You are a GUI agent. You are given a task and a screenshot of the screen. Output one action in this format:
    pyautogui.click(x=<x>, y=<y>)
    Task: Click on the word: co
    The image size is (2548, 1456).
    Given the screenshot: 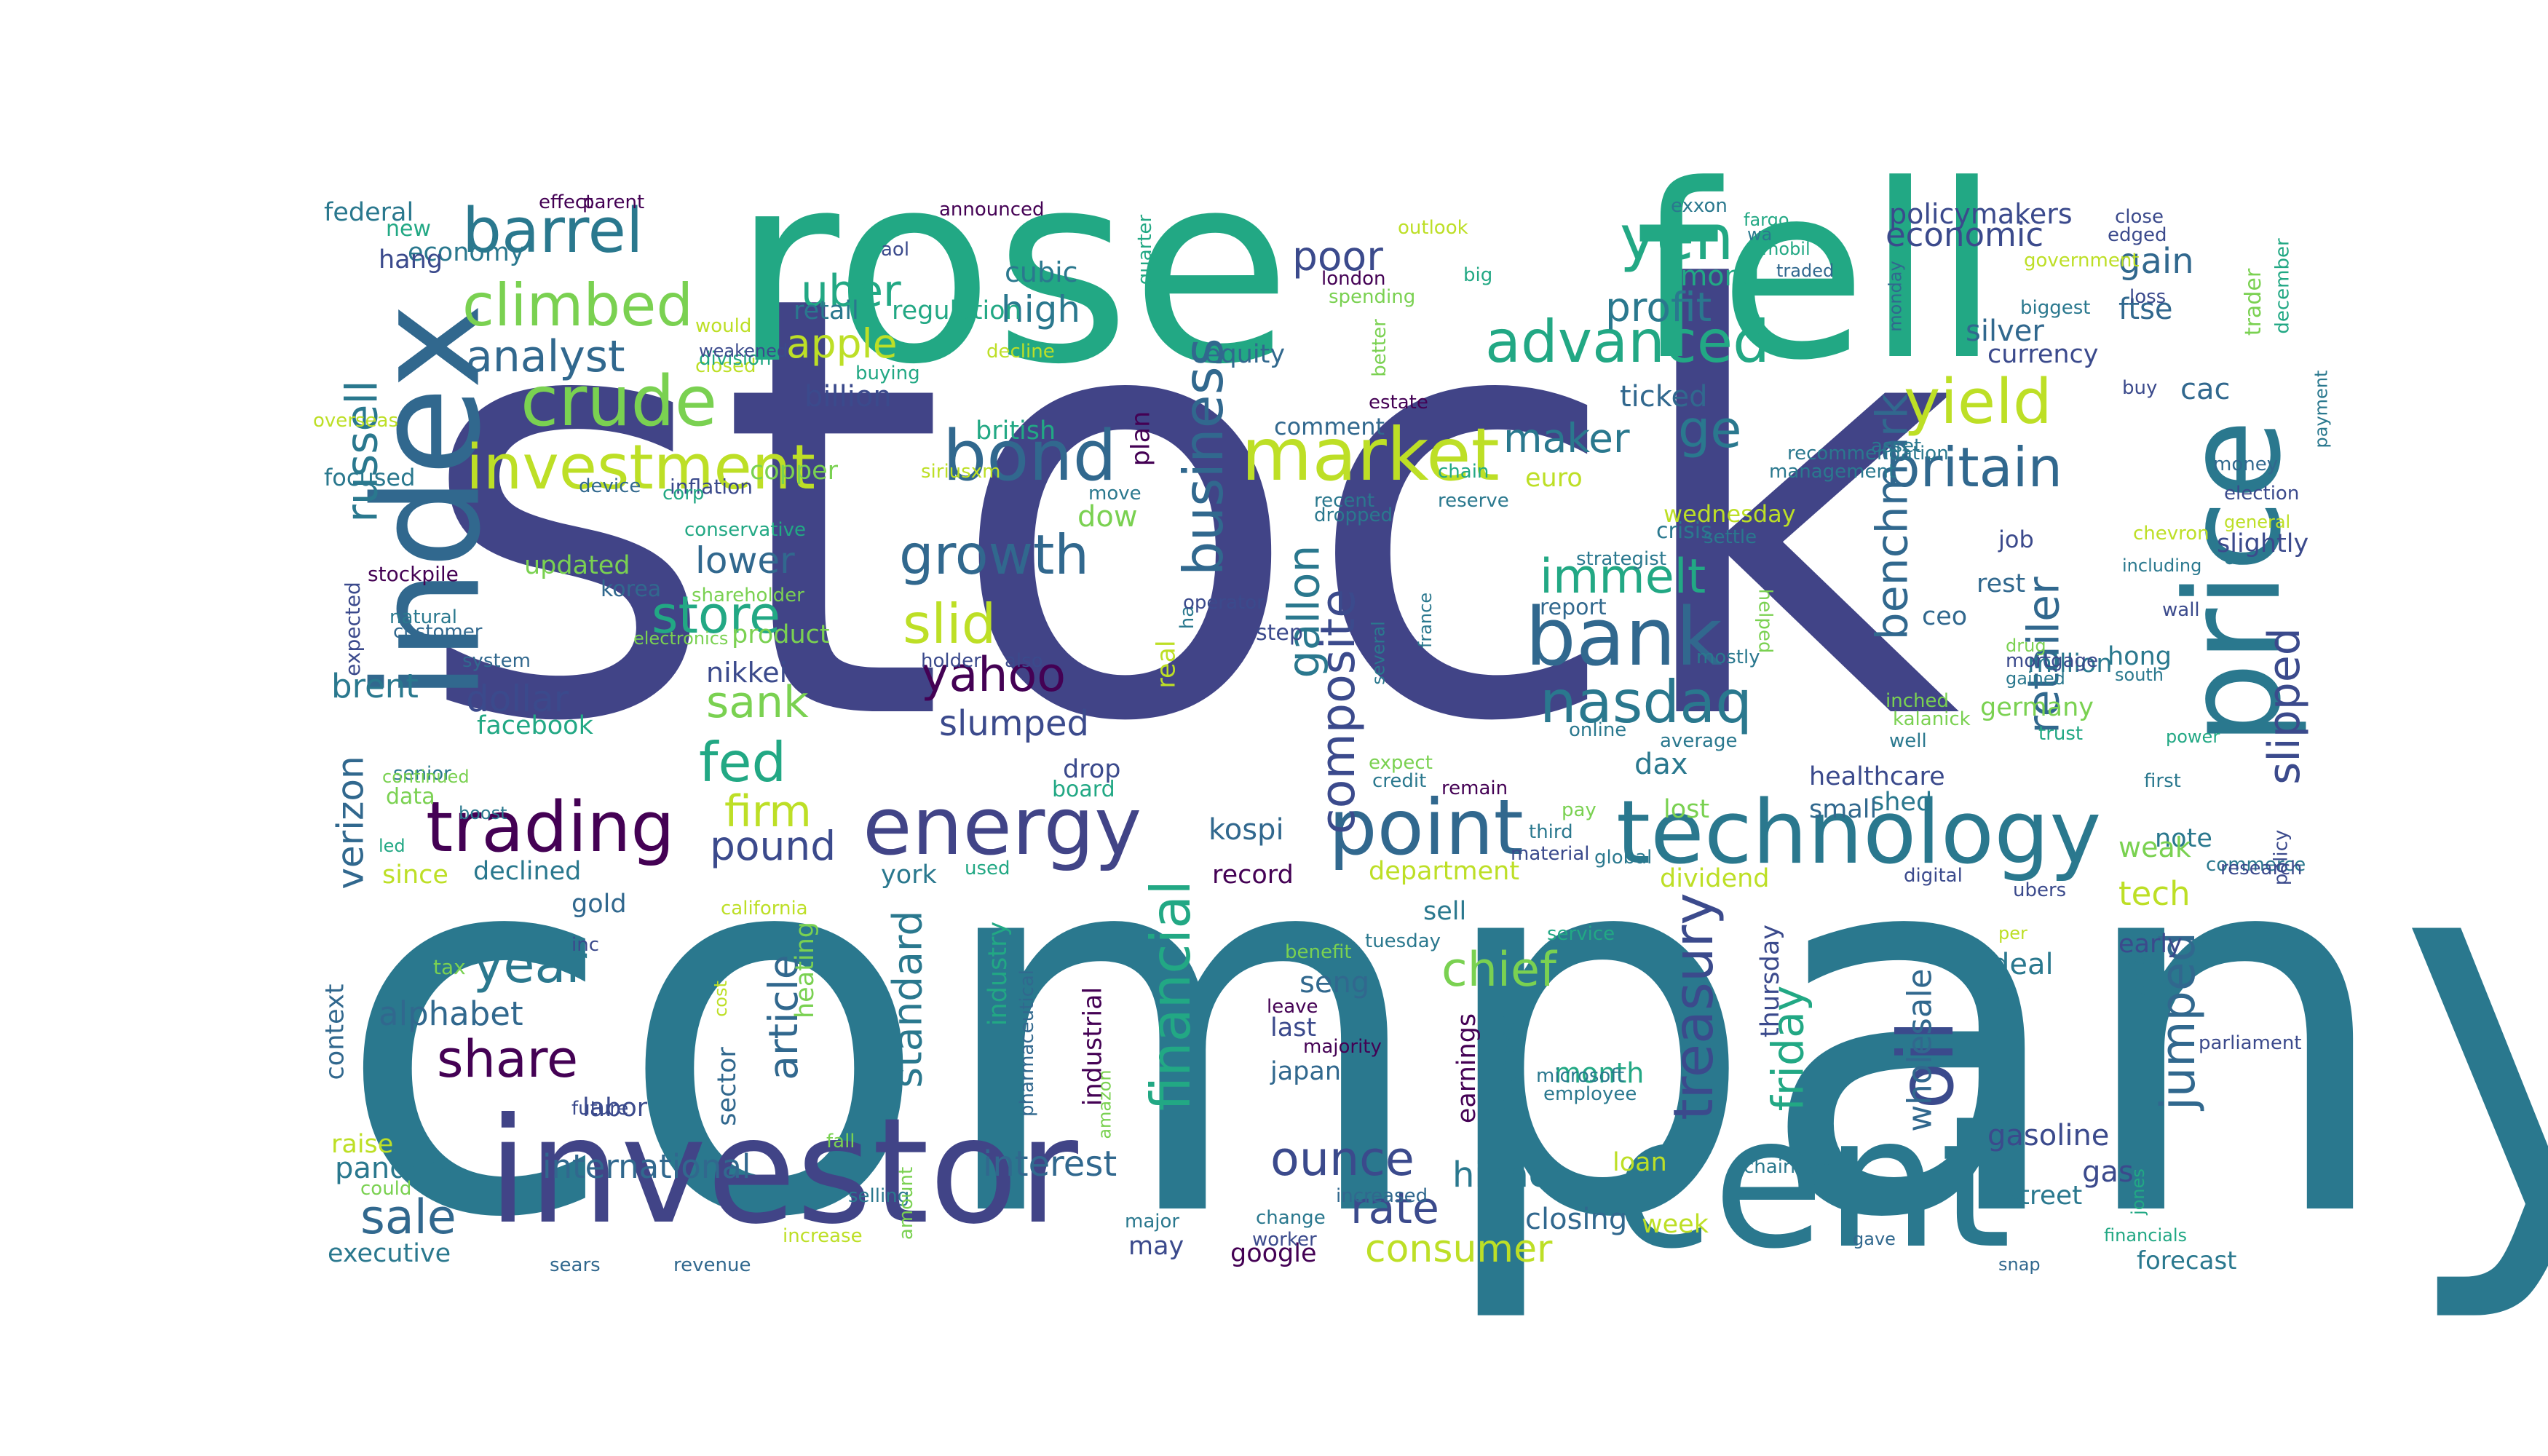 What is the action you would take?
    pyautogui.click(x=2234, y=558)
    